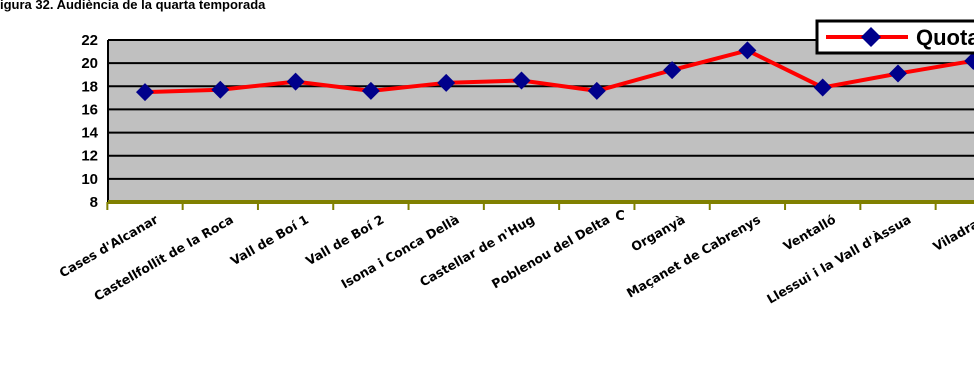  Describe the element at coordinates (89, 40) in the screenshot. I see `y-tick-label: 22` at that location.